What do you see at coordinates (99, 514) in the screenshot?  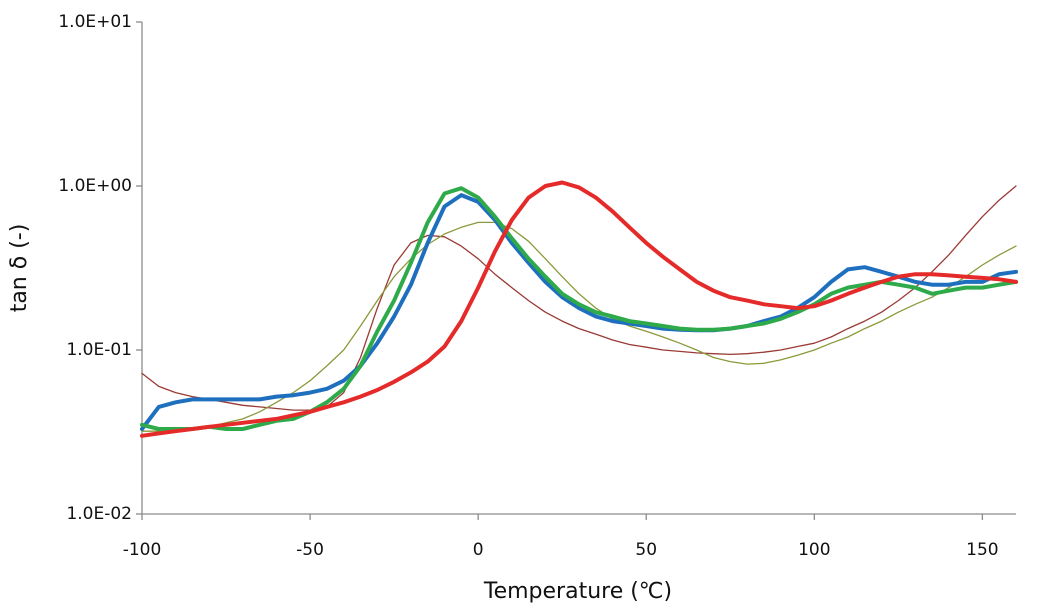 I see `y-tick-label: 1.0E-02` at bounding box center [99, 514].